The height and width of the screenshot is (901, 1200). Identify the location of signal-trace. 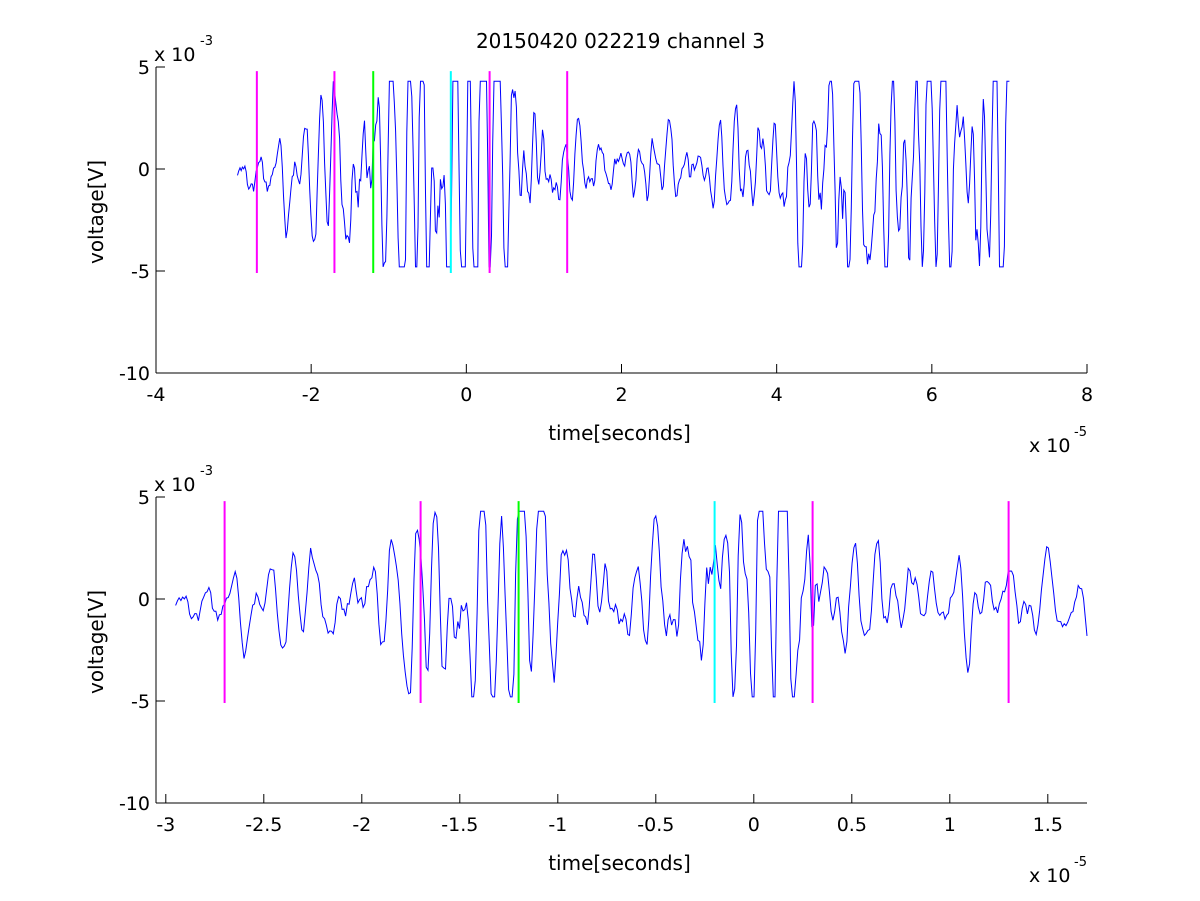
(623, 174).